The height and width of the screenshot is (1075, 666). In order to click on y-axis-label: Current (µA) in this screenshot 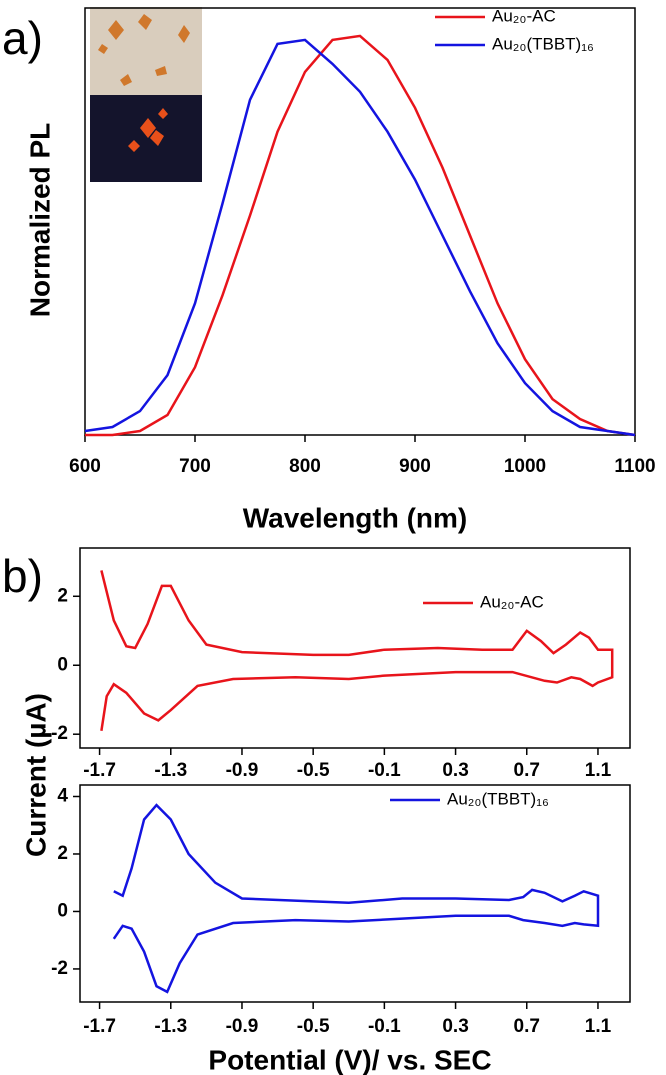, I will do `click(35, 775)`.